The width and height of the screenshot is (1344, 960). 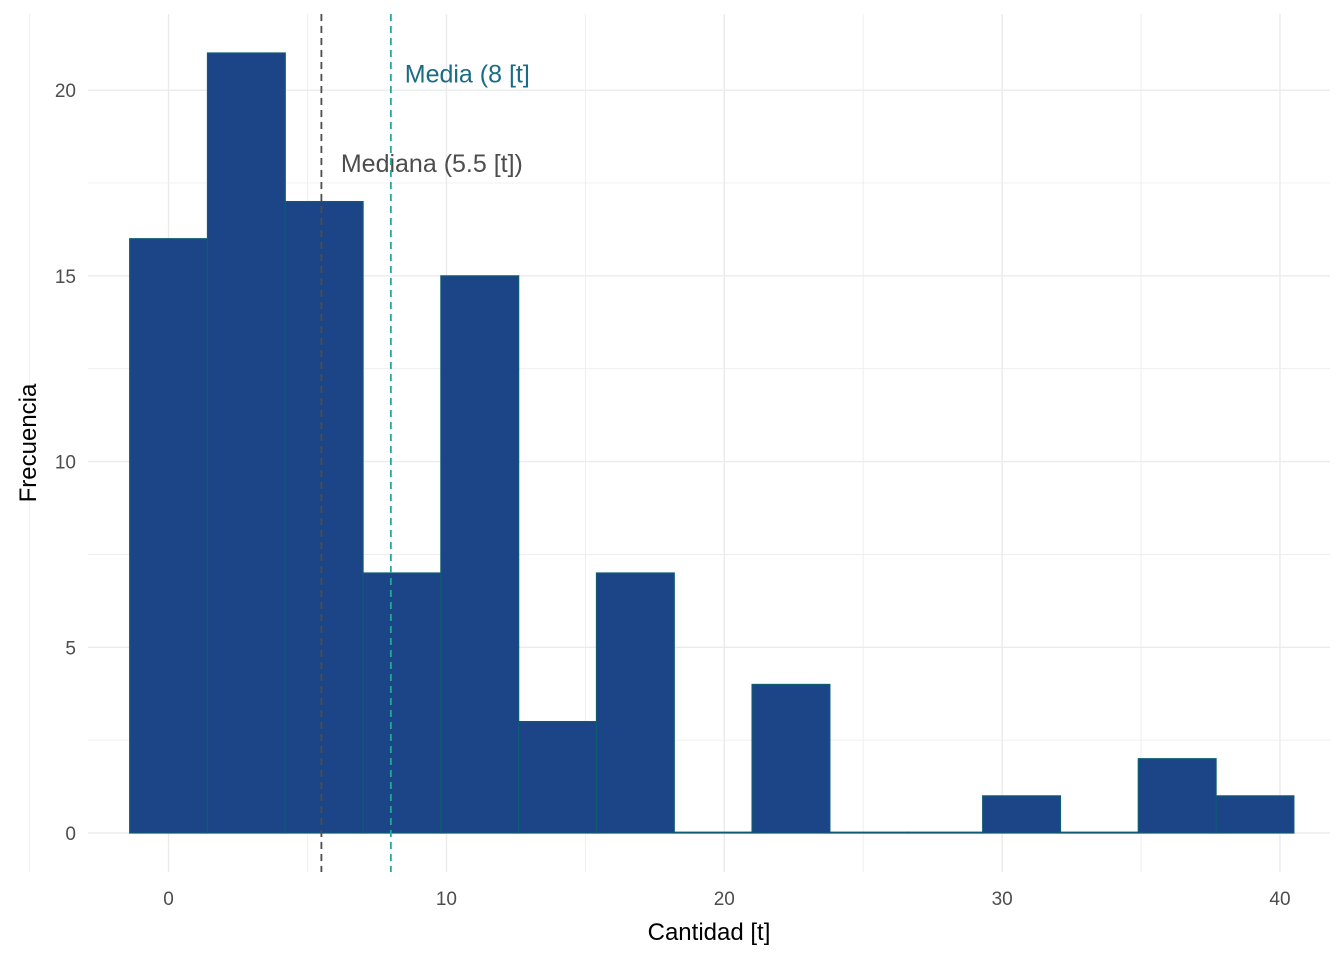 I want to click on y-tick-label: 20, so click(x=65, y=91).